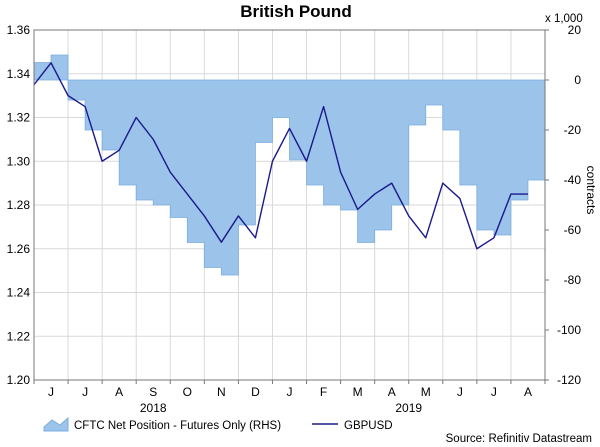  What do you see at coordinates (19, 30) in the screenshot?
I see `left-tick-label-8: 1.36` at bounding box center [19, 30].